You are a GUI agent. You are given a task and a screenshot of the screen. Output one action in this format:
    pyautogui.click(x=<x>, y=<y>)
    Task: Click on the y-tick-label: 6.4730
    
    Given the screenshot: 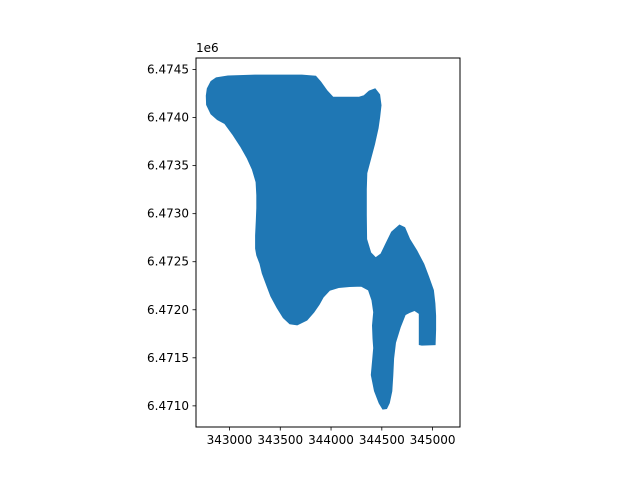 What is the action you would take?
    pyautogui.click(x=168, y=214)
    